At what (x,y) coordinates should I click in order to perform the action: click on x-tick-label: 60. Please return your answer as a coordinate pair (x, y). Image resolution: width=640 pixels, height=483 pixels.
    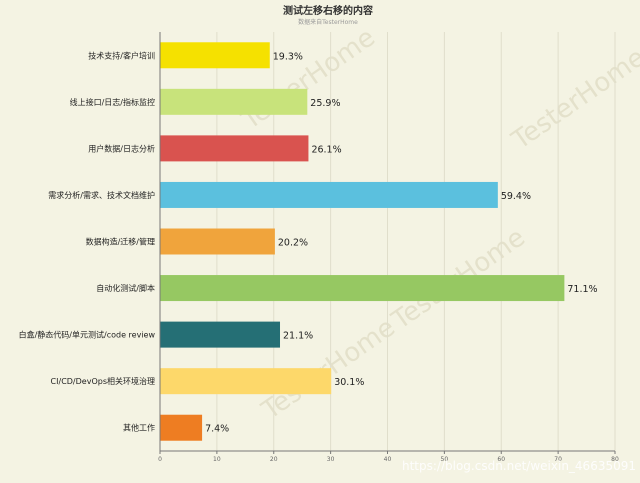
    Looking at the image, I should click on (501, 459).